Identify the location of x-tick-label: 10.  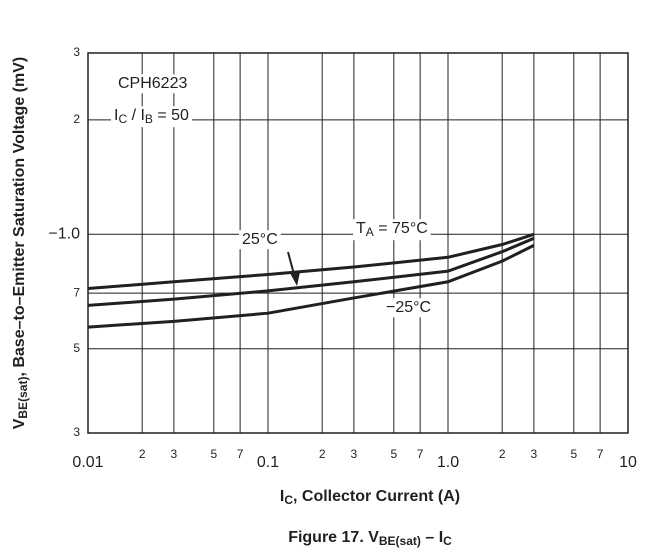
(628, 462).